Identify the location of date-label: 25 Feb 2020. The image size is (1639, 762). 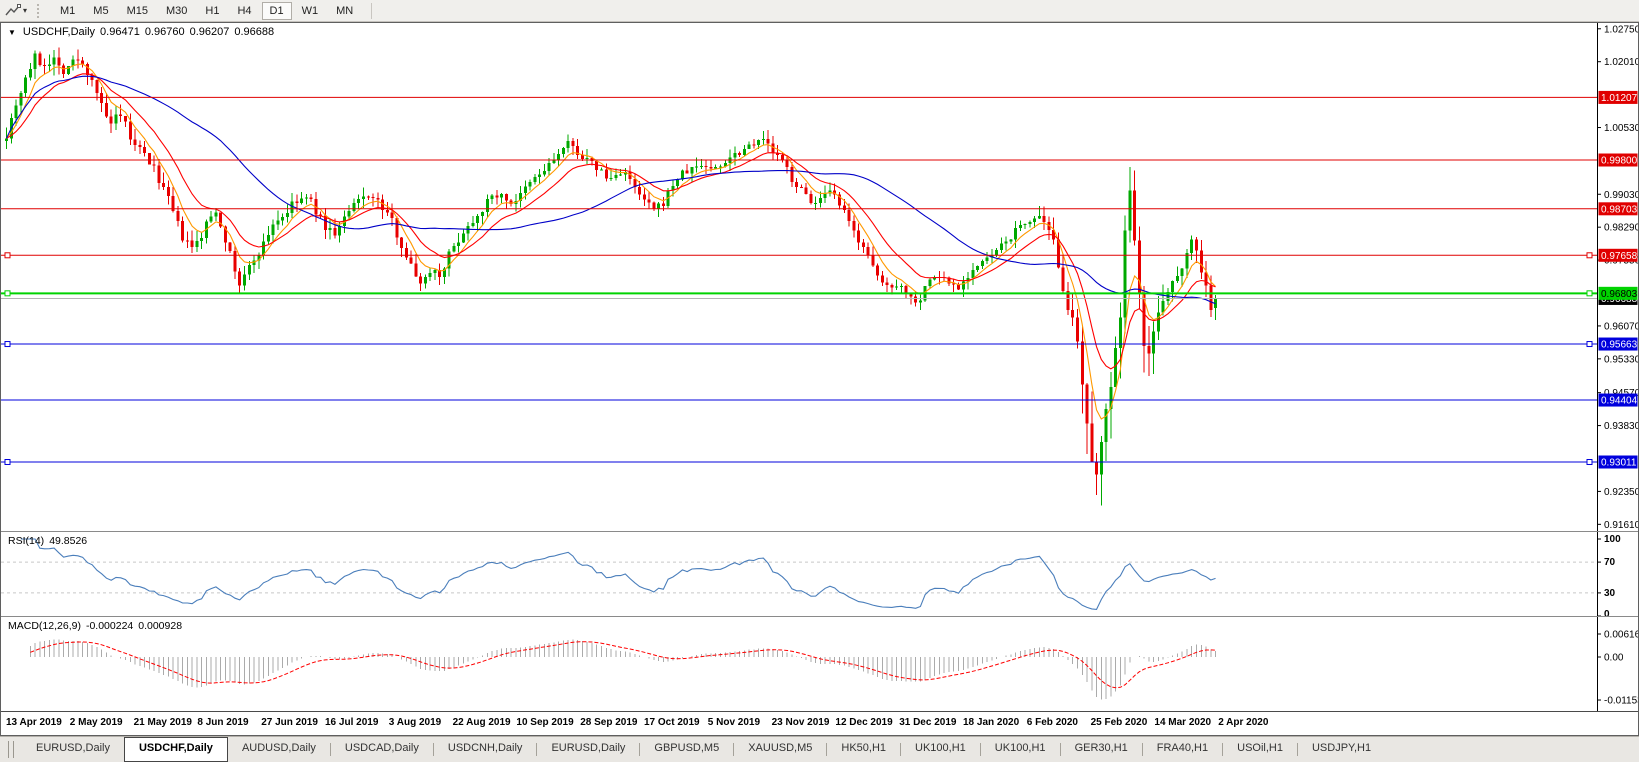
(1119, 722).